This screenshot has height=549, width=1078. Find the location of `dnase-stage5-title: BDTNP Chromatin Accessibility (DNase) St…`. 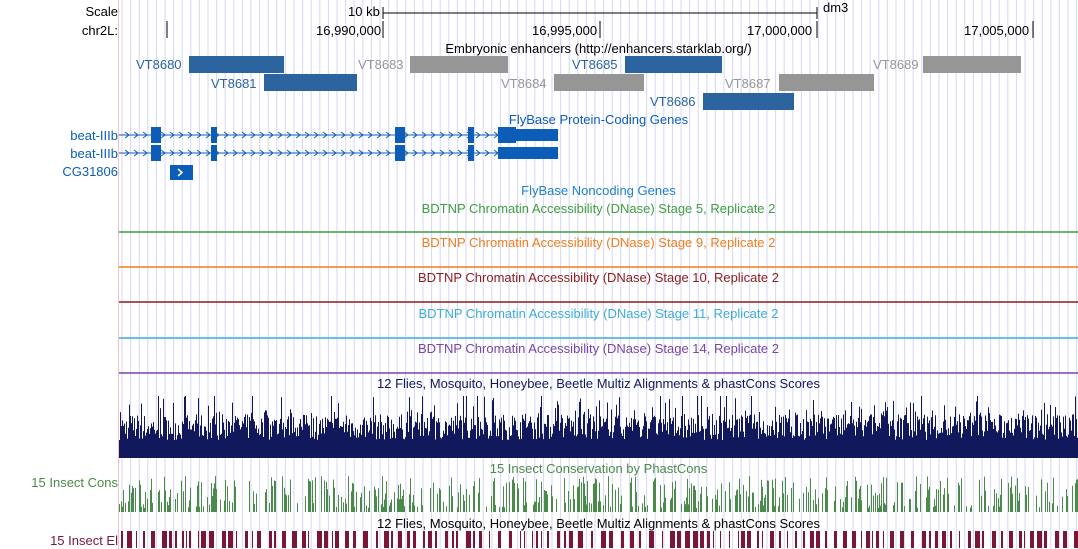

dnase-stage5-title: BDTNP Chromatin Accessibility (DNase) St… is located at coordinates (598, 208).